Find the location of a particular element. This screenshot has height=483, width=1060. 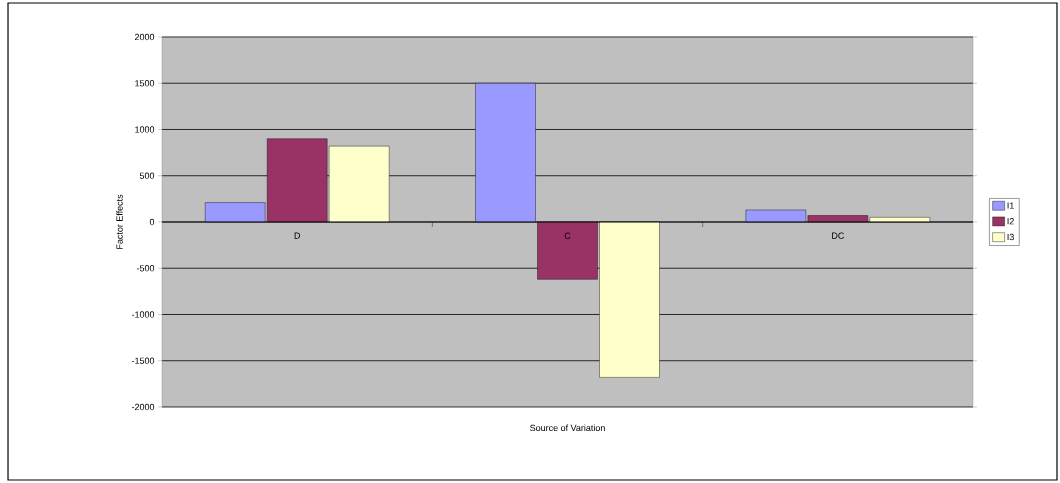

y-tick-label: 0 is located at coordinates (152, 222).